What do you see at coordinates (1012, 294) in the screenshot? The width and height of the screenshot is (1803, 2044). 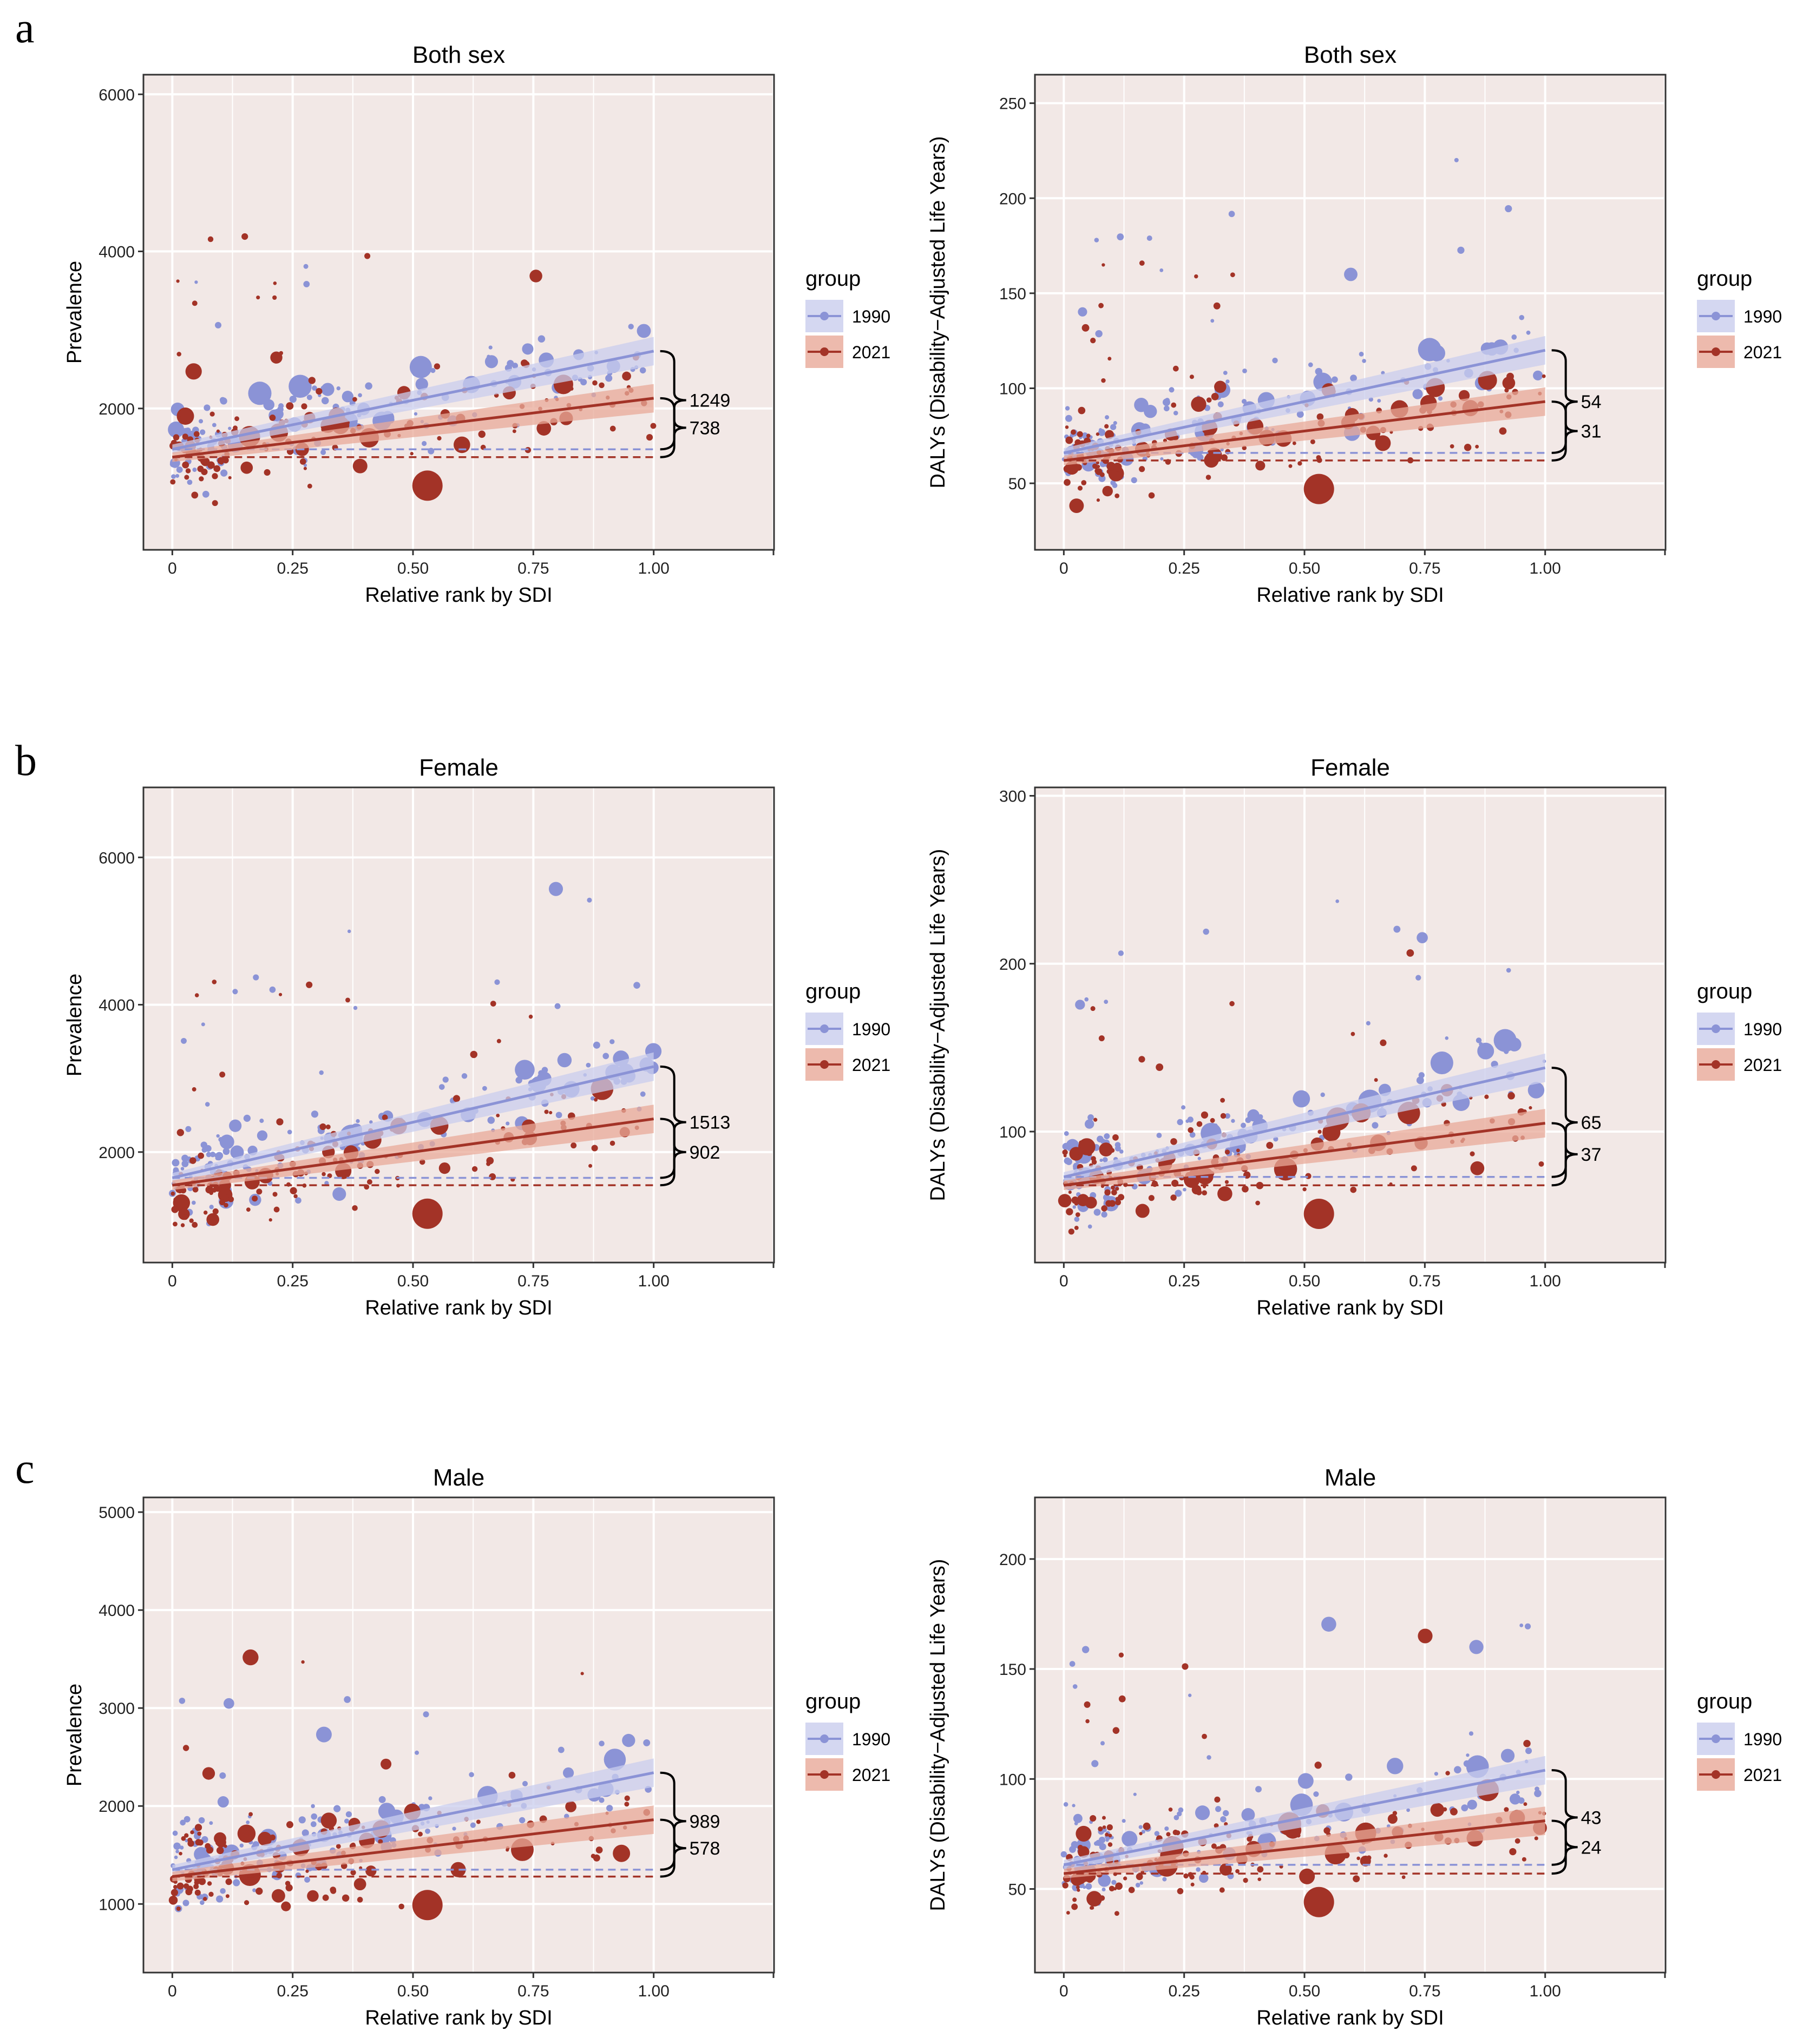 I see `y-tick-label: 150` at bounding box center [1012, 294].